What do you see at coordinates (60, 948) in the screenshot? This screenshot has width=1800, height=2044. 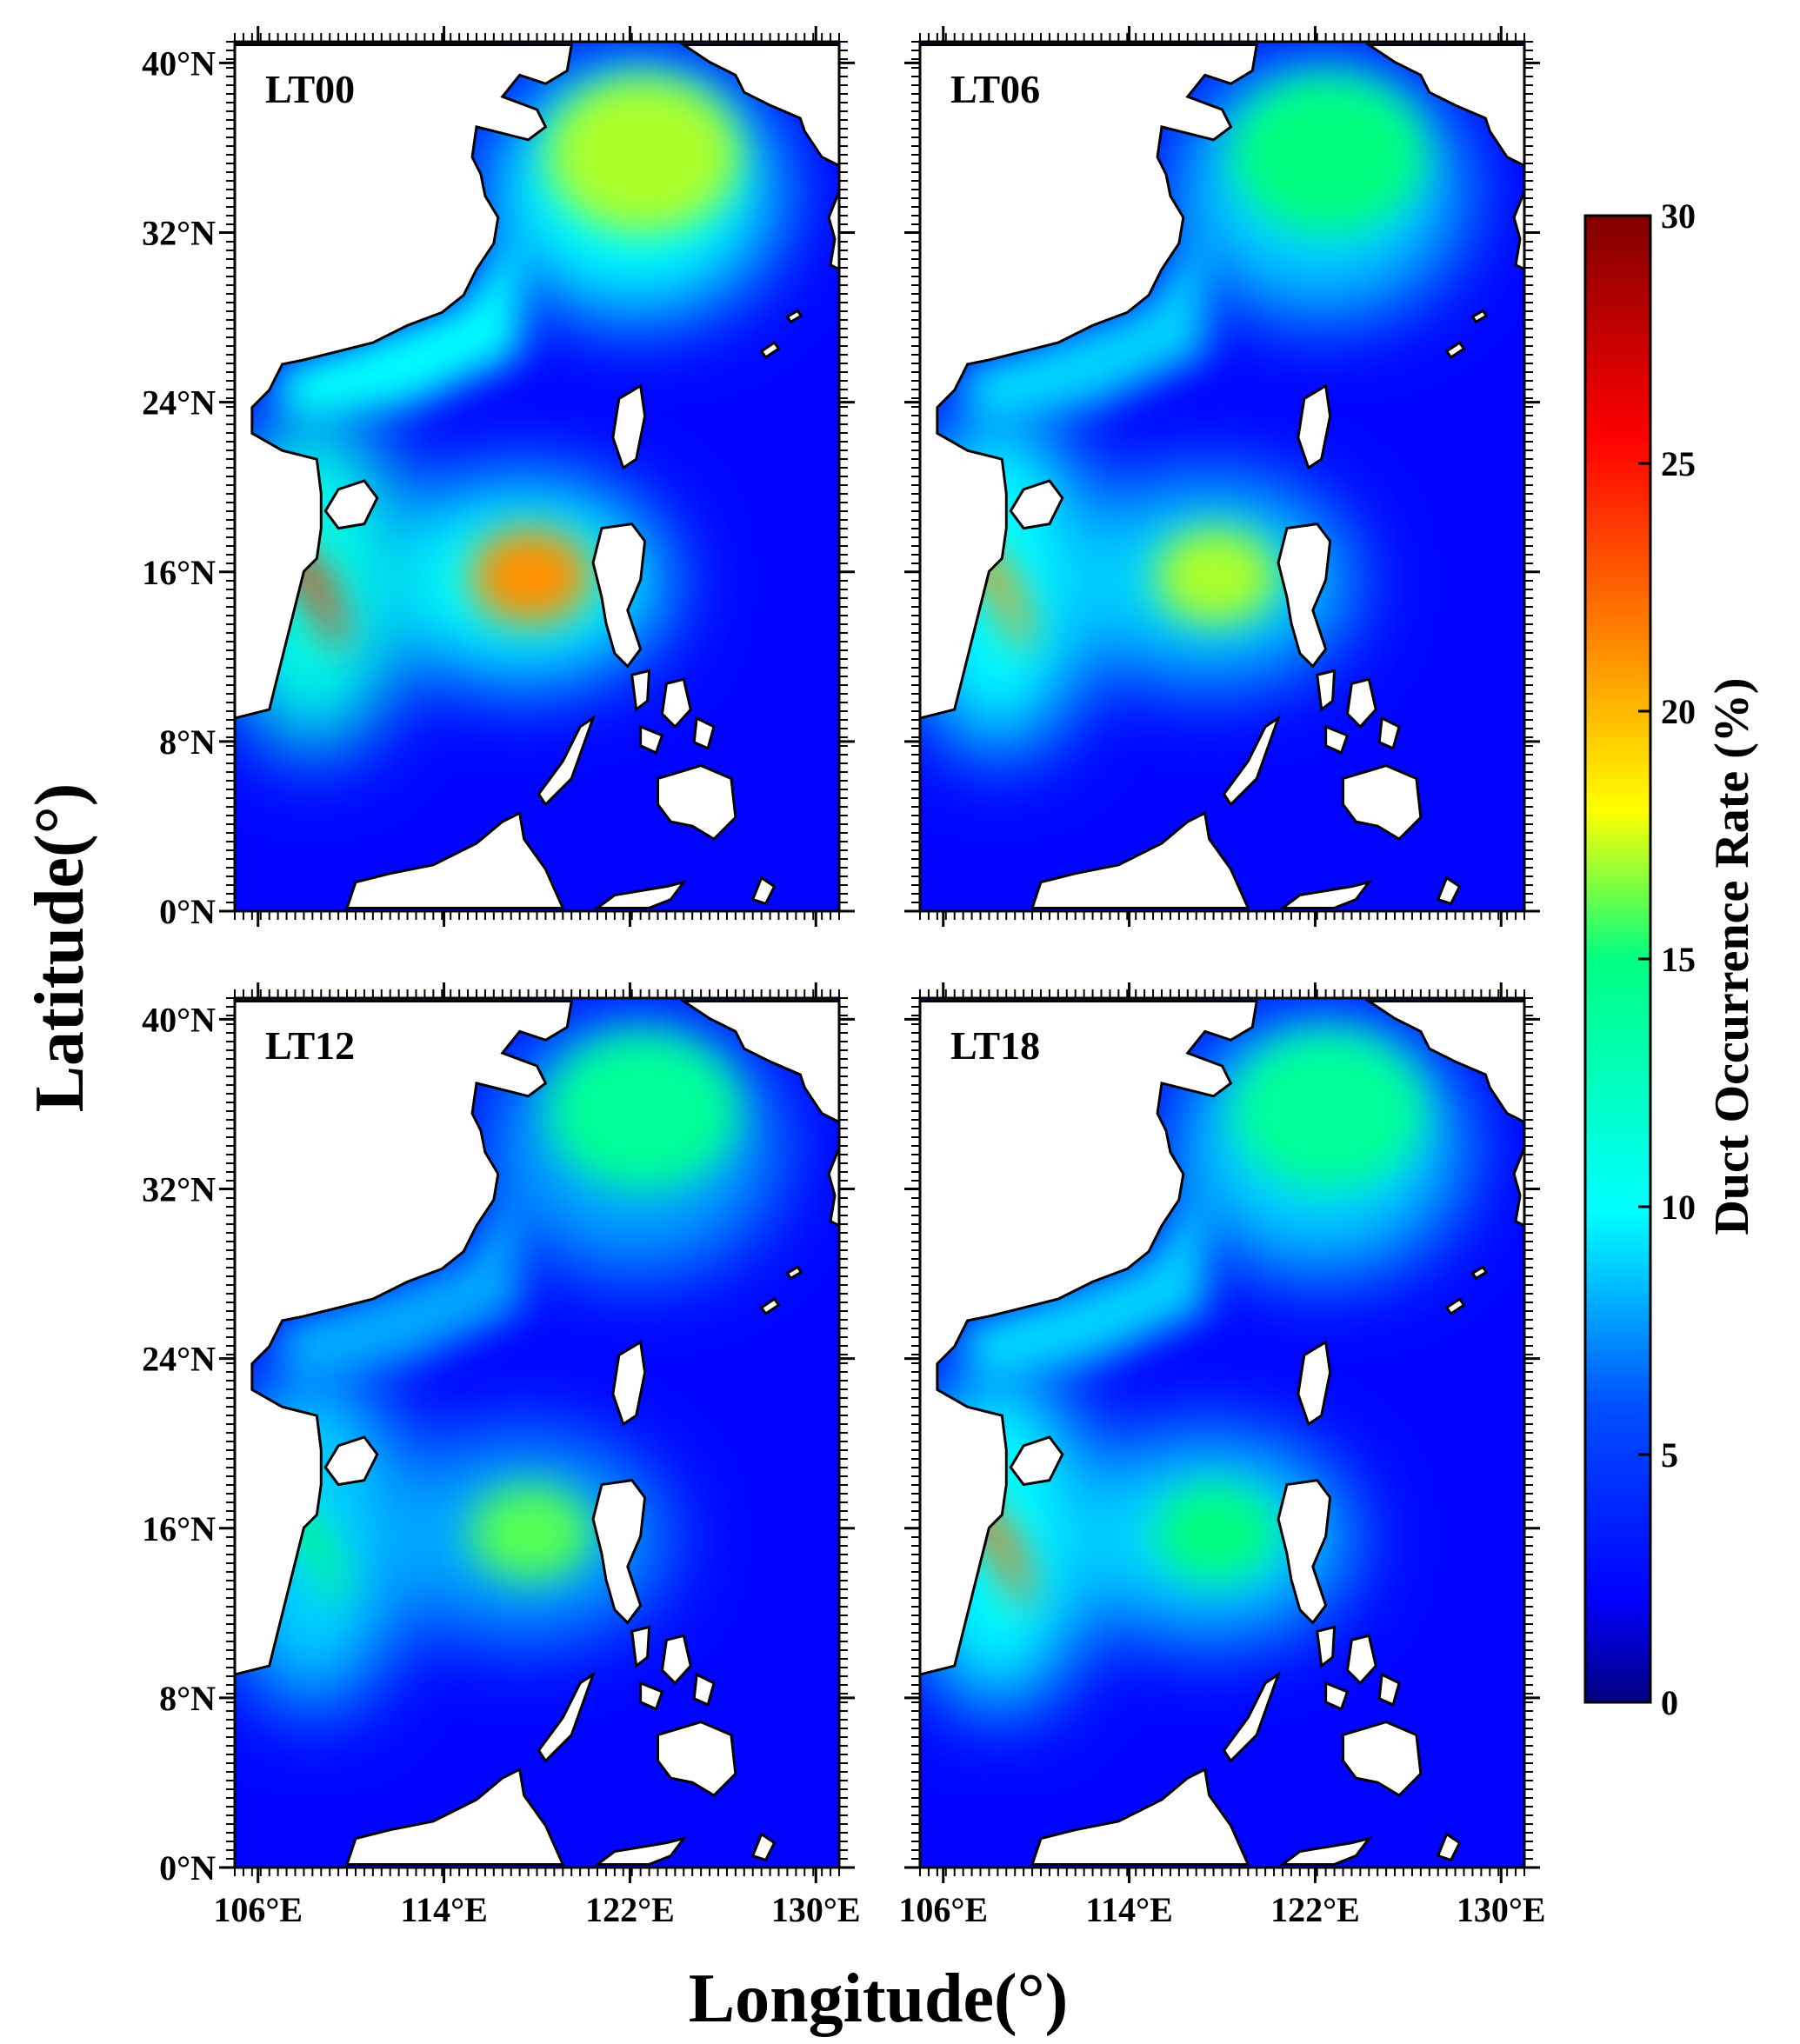 I see `y-axis-title: Latitude(°)` at bounding box center [60, 948].